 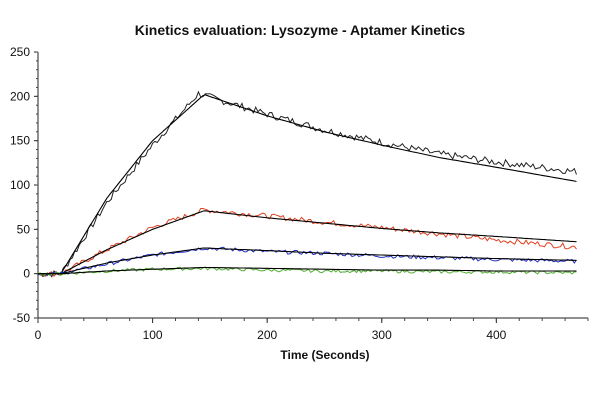 What do you see at coordinates (20, 185) in the screenshot?
I see `y-tick-label: 100` at bounding box center [20, 185].